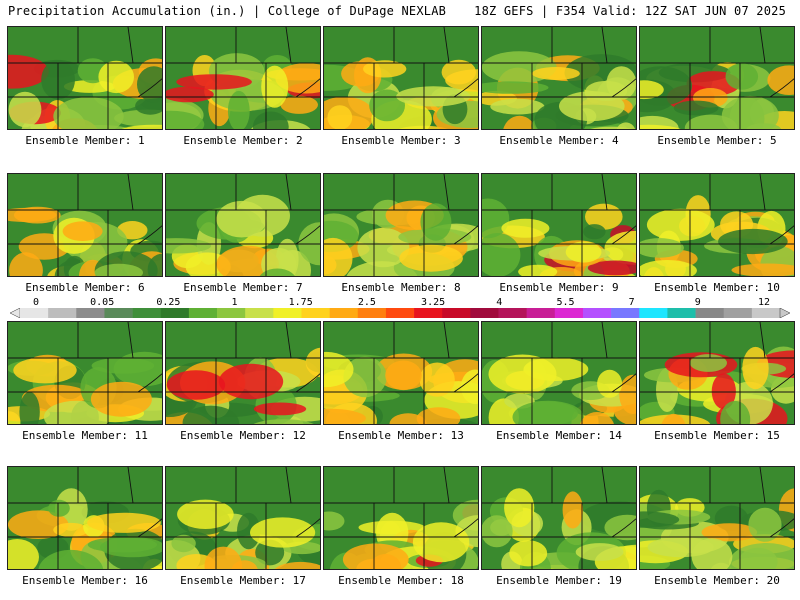 Image resolution: width=800 pixels, height=600 pixels. Describe the element at coordinates (784, 313) in the screenshot. I see `colorbar-right-tip` at that location.